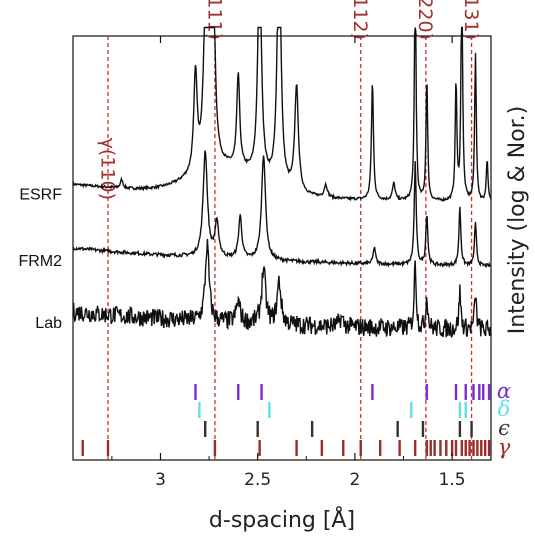 The height and width of the screenshot is (537, 535). What do you see at coordinates (160, 480) in the screenshot?
I see `x-tick-label-0: 3` at bounding box center [160, 480].